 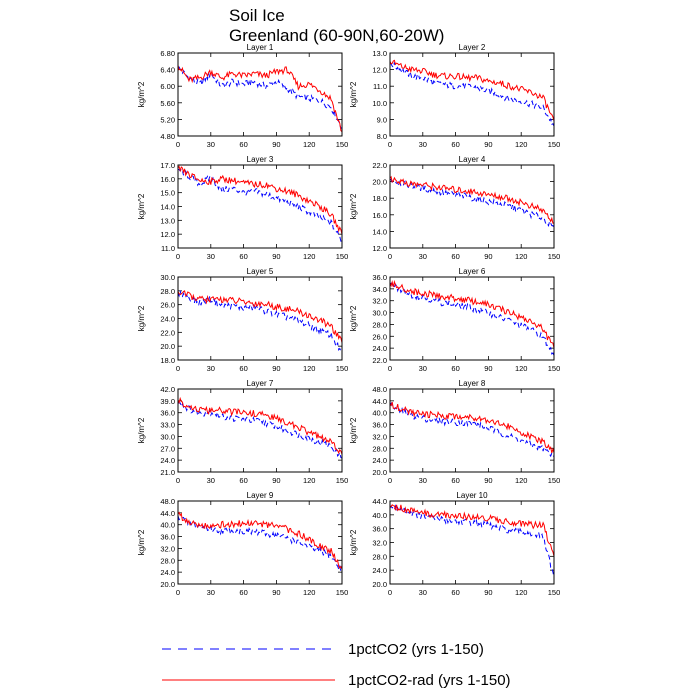 What do you see at coordinates (260, 495) in the screenshot?
I see `panel-title: Layer 9` at bounding box center [260, 495].